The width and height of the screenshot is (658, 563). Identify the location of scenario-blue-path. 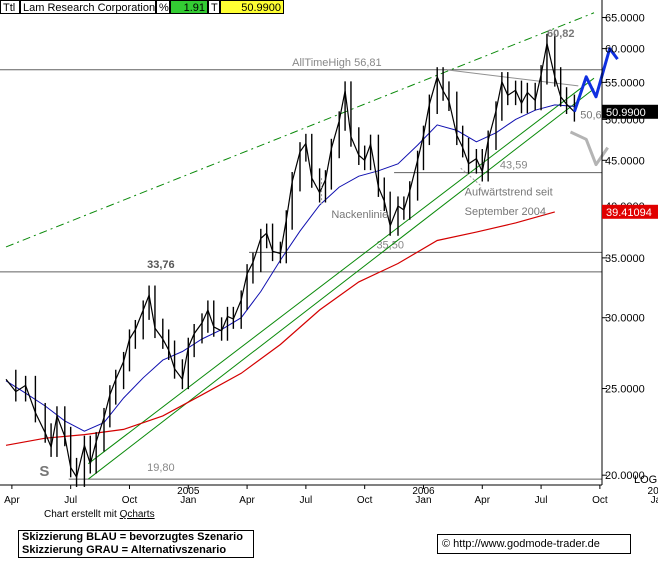
(595, 80).